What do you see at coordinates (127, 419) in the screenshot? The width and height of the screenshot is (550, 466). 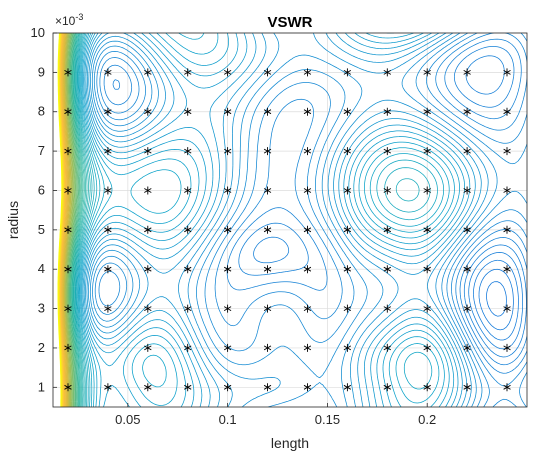 I see `x-tick-label: 0.05` at bounding box center [127, 419].